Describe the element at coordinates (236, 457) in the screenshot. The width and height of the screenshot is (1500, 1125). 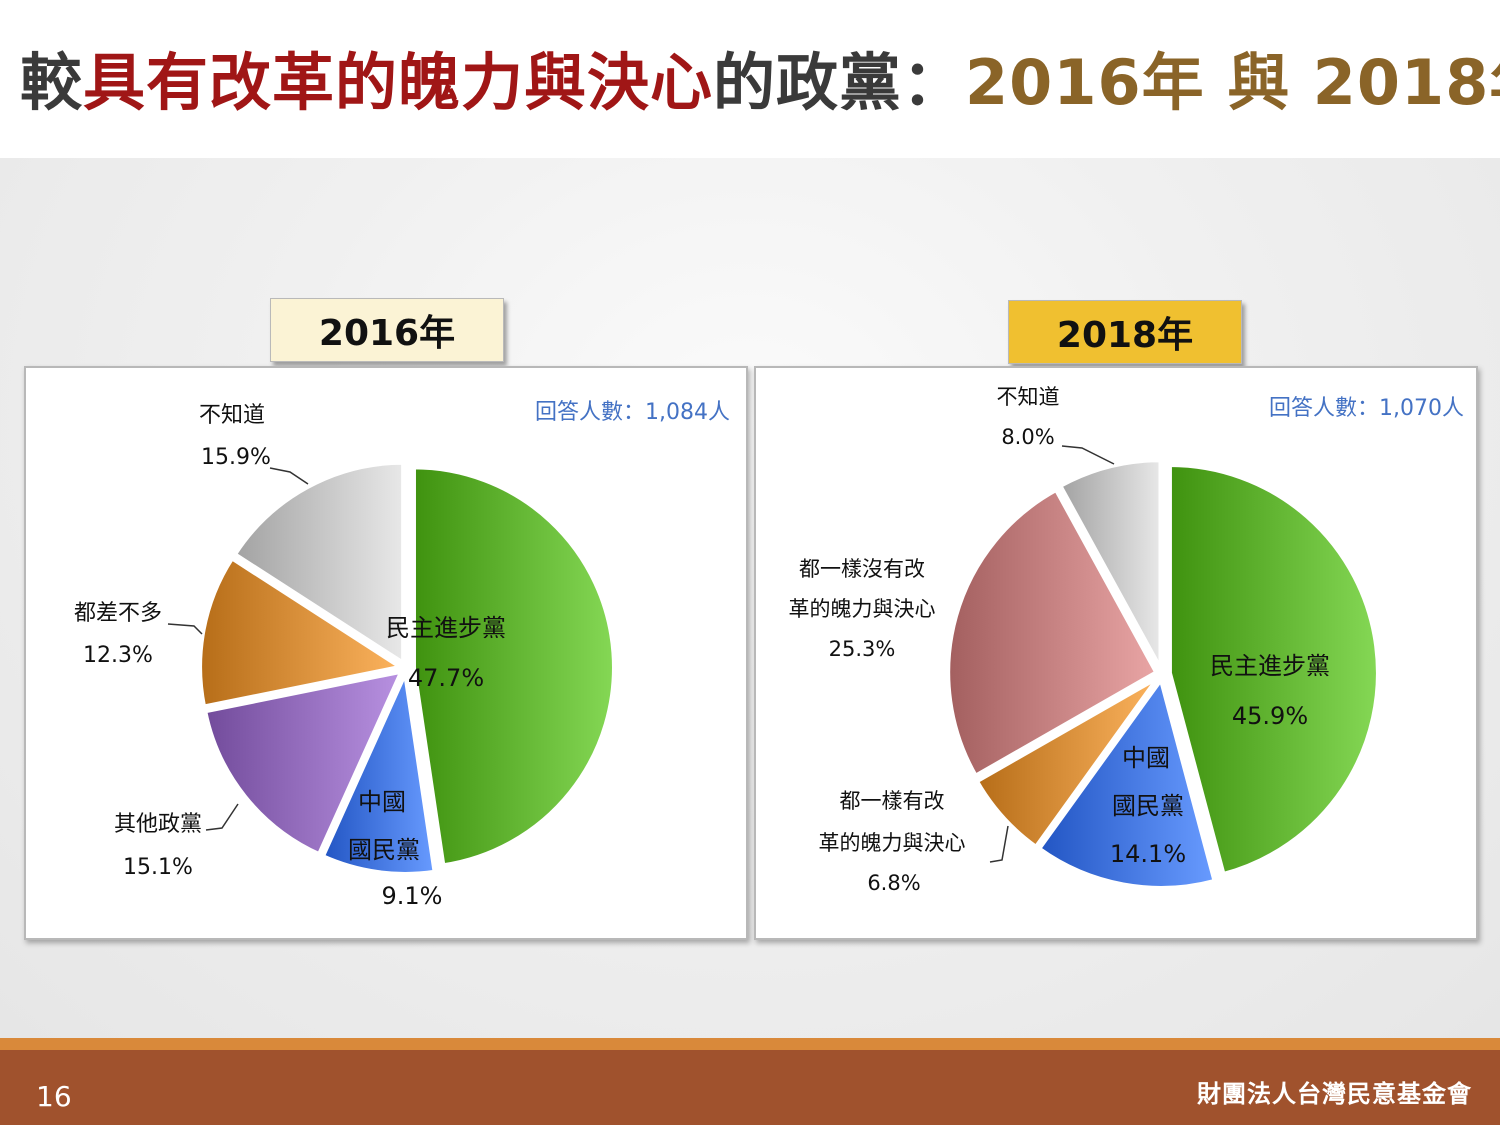
I see `slice-label-5-line-2: 15.9%` at that location.